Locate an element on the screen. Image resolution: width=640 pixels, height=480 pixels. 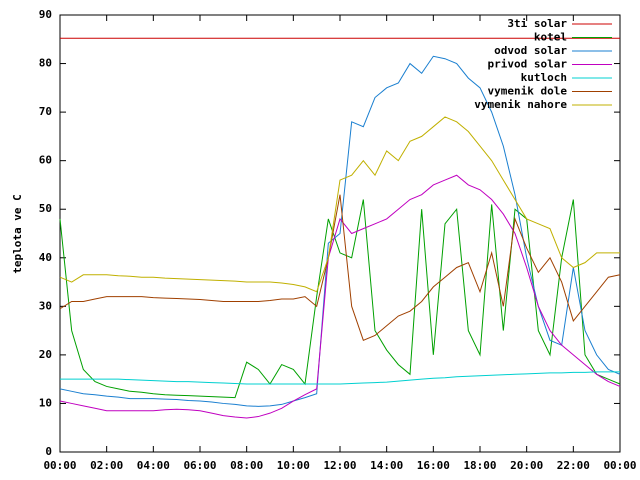
y-tick-label: 10 is located at coordinates (45, 402).